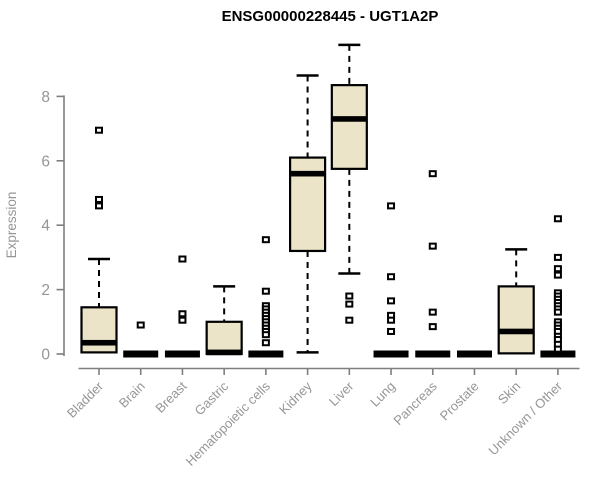 Image resolution: width=600 pixels, height=500 pixels. I want to click on x-tick-label: Prostate, so click(459, 401).